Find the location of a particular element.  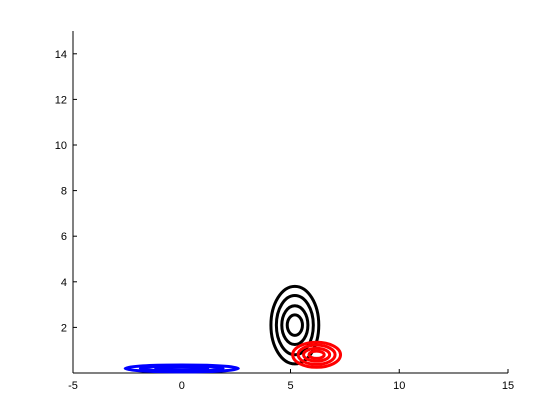

y-tick-label: 6 is located at coordinates (64, 237).